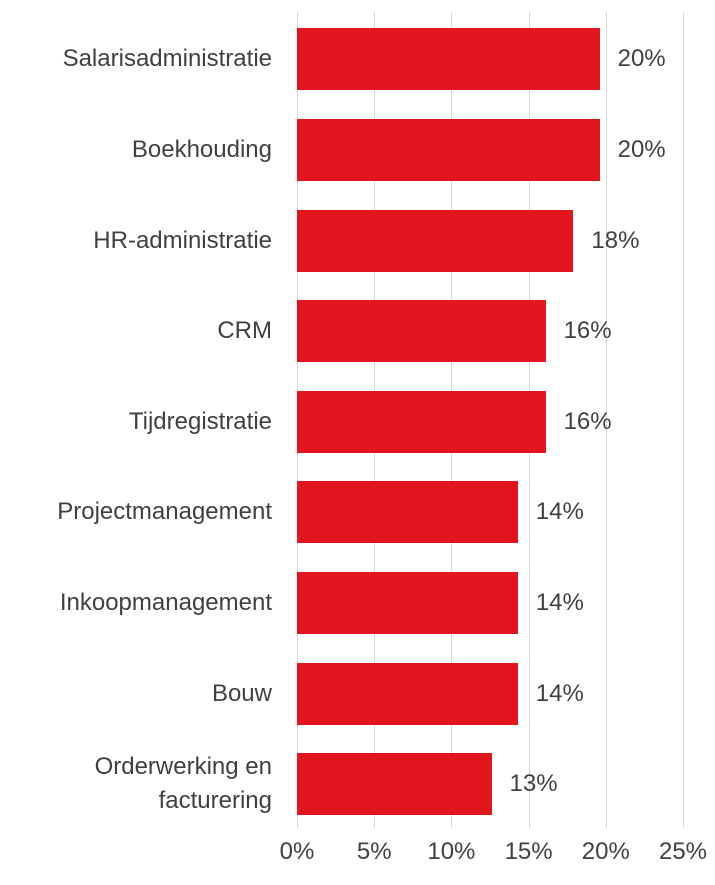 The width and height of the screenshot is (715, 885). Describe the element at coordinates (451, 851) in the screenshot. I see `x-tick-label: 10%` at that location.